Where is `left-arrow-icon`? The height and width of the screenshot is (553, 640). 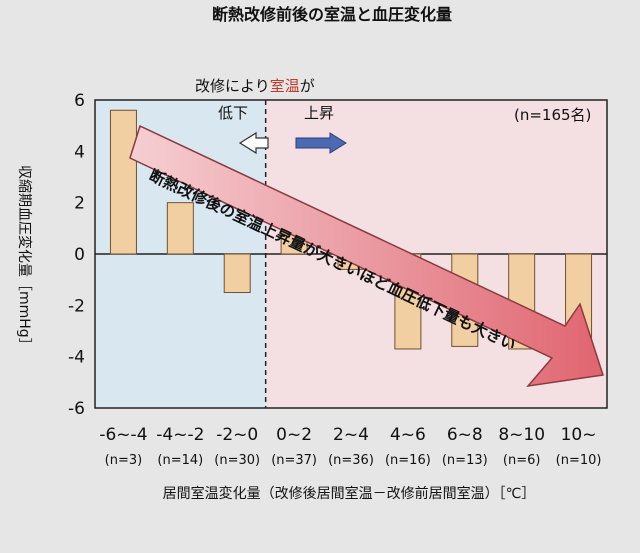 left-arrow-icon is located at coordinates (253, 143).